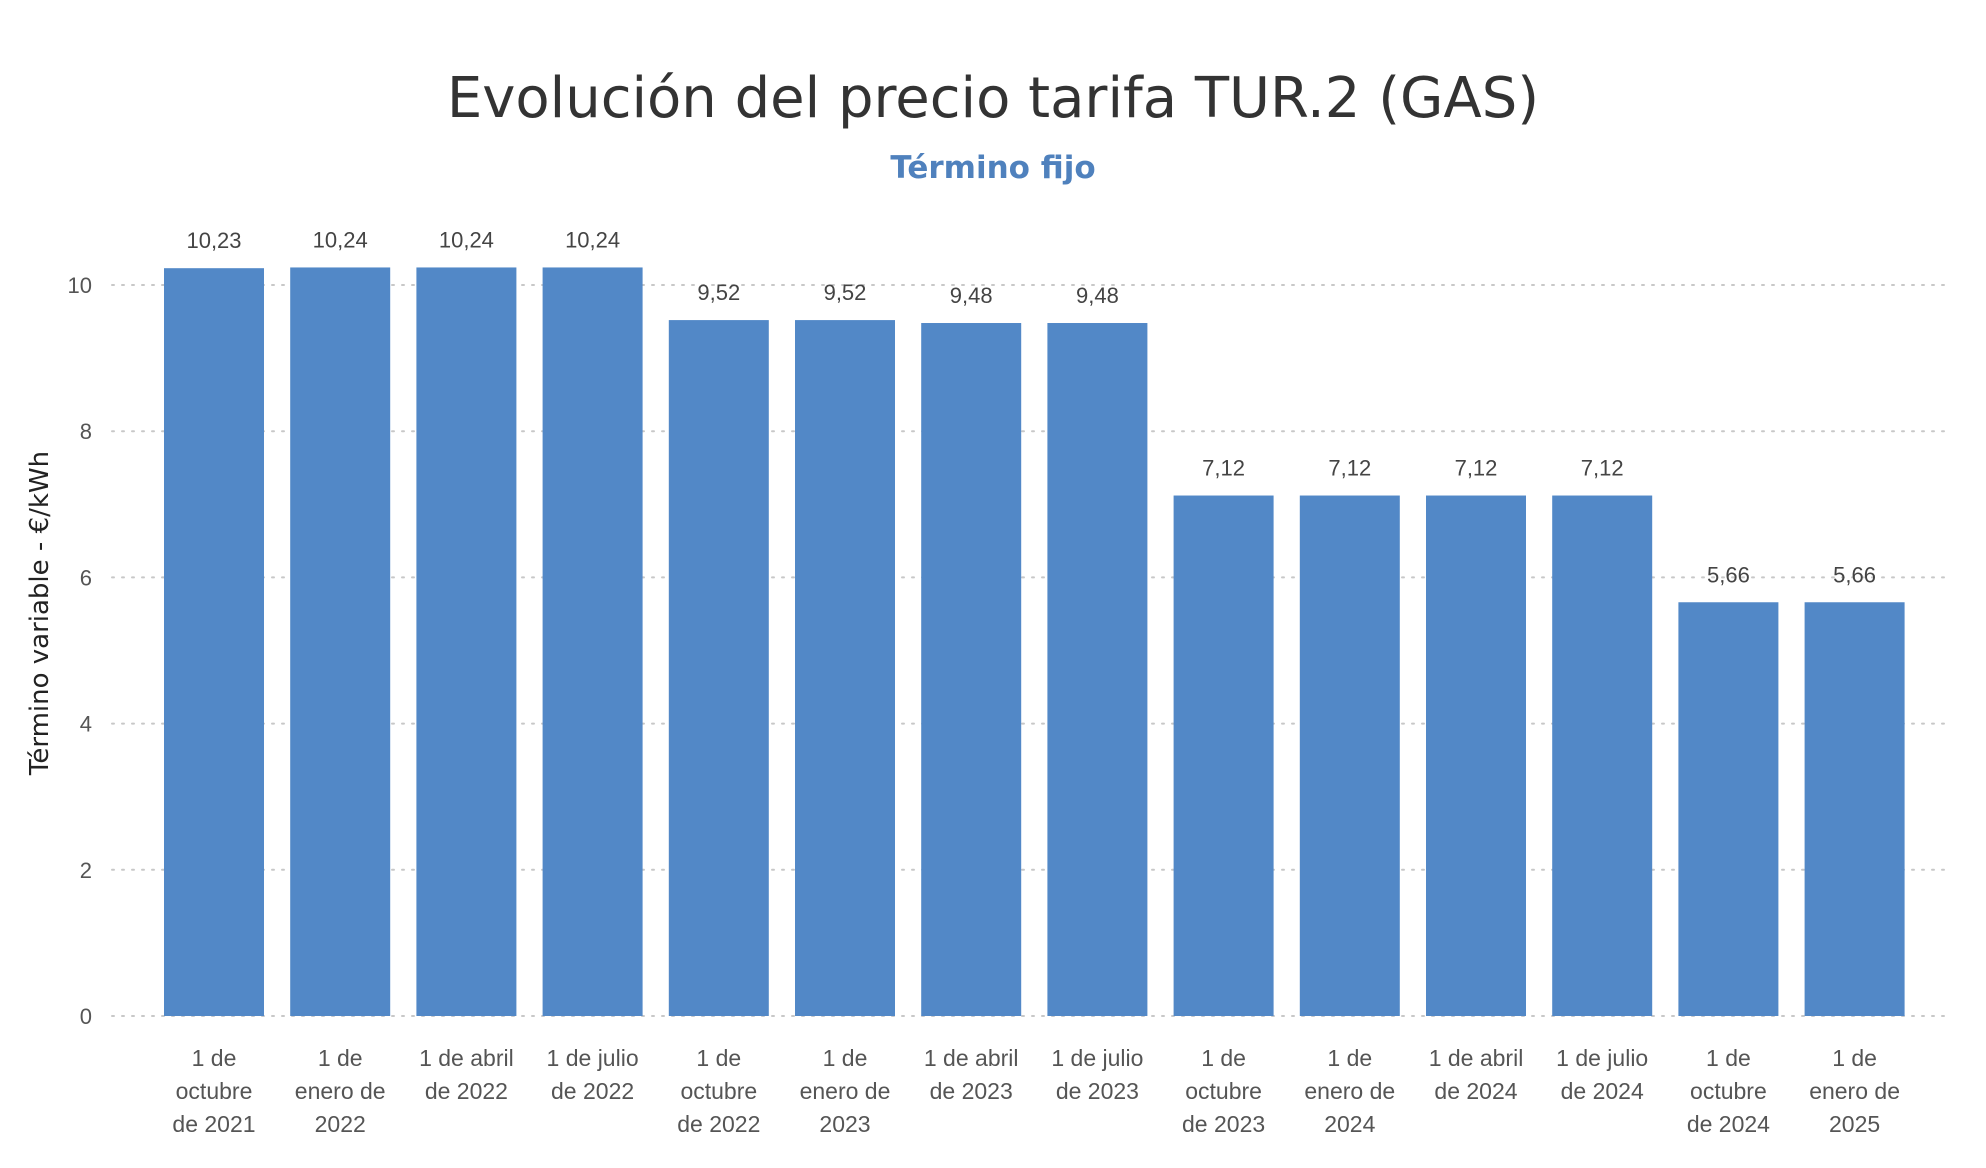 This screenshot has width=1986, height=1168. What do you see at coordinates (1349, 1091) in the screenshot?
I see `x-tick-label: 1 de enero de 2024` at bounding box center [1349, 1091].